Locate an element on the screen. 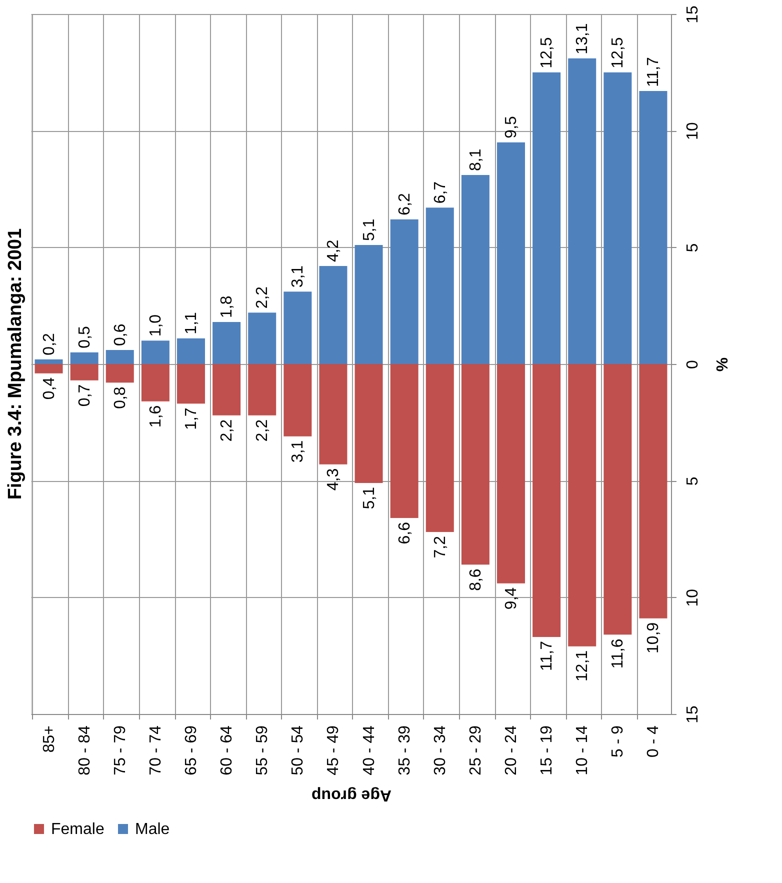 This screenshot has height=883, width=782. x-tick-label: 50 - 54 is located at coordinates (298, 750).